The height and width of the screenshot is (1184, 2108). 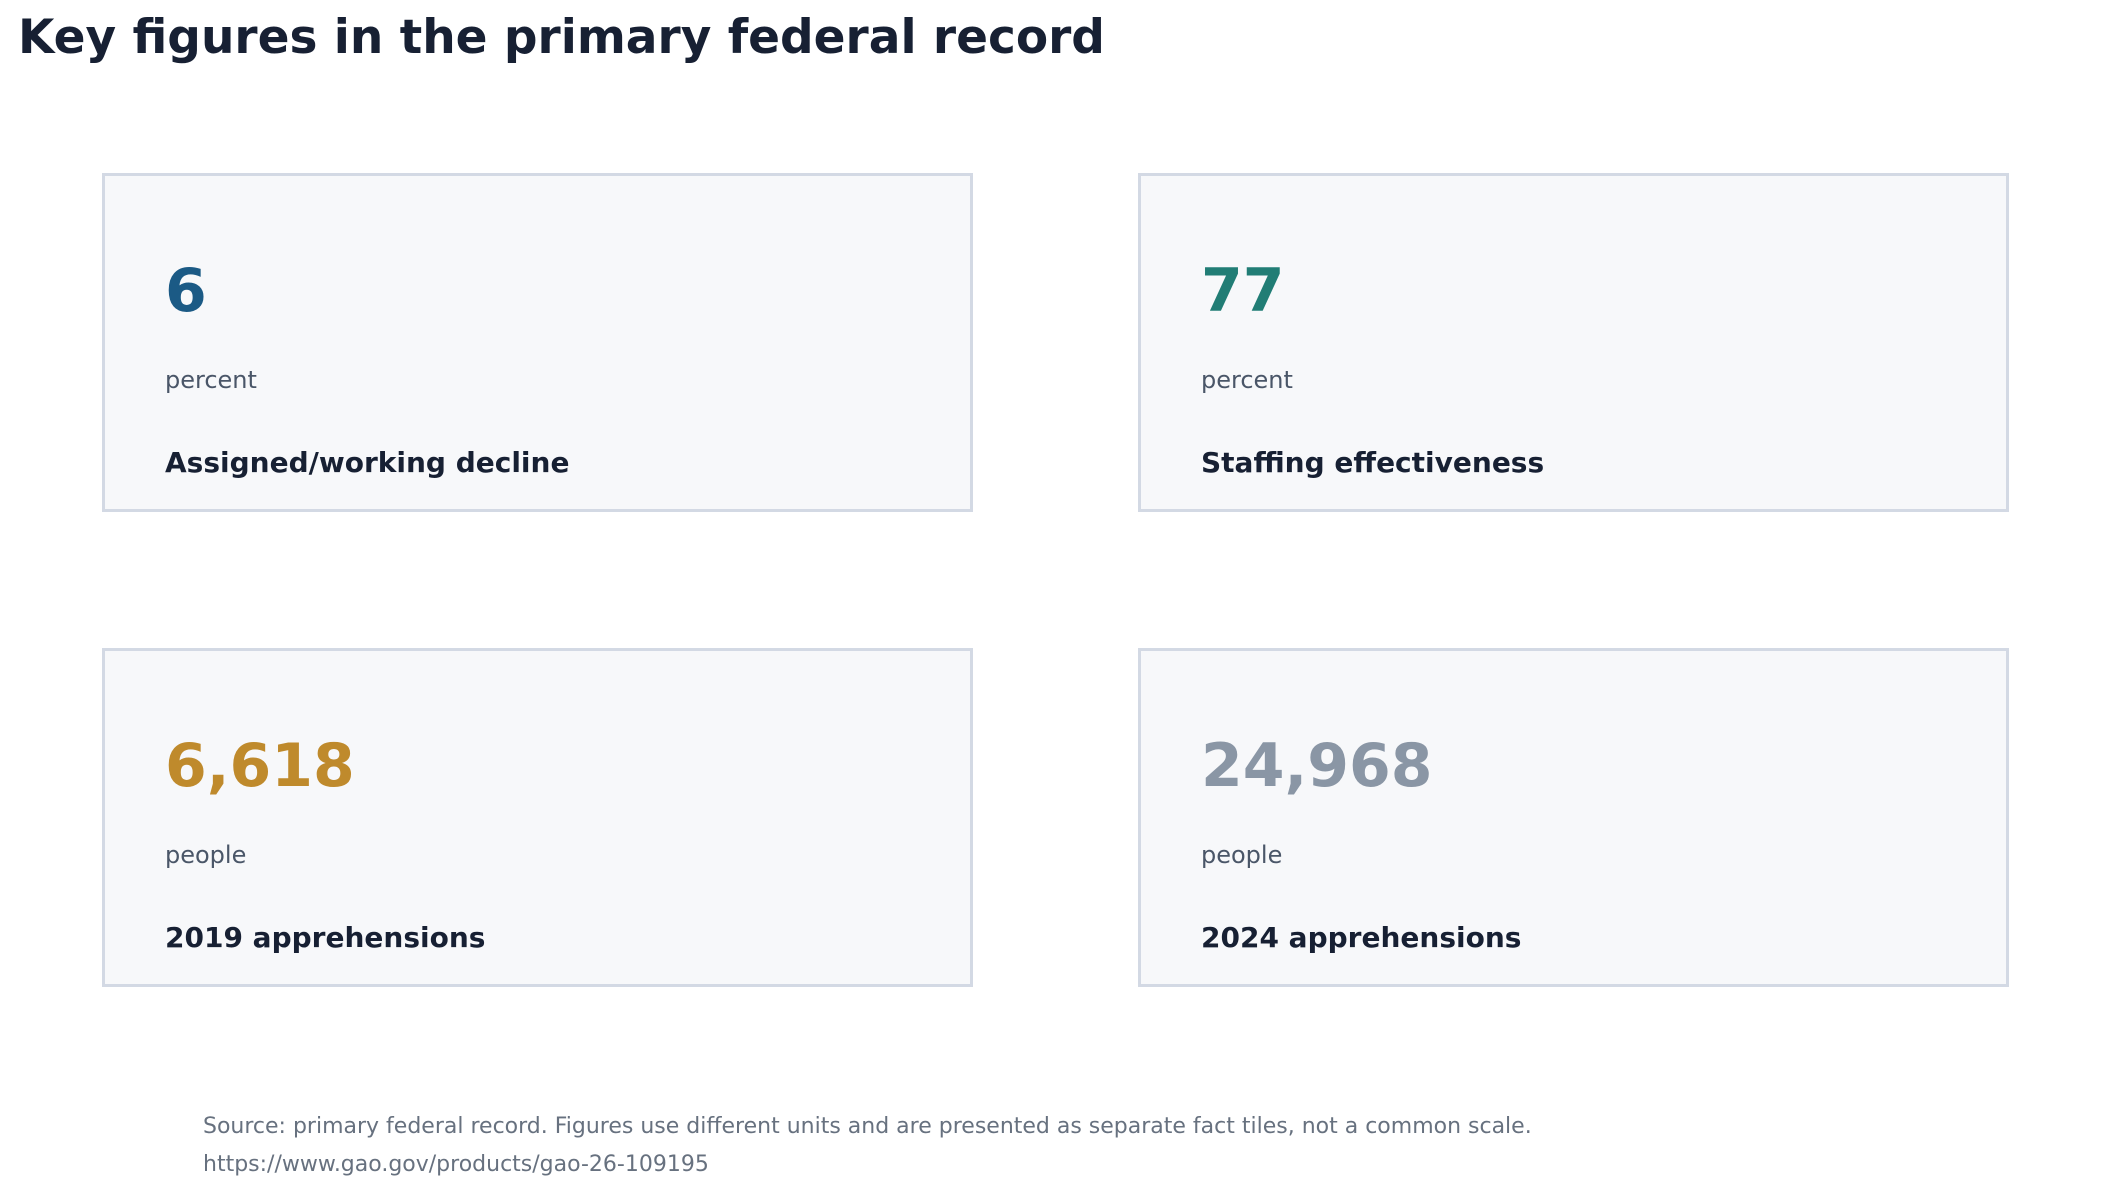 What do you see at coordinates (537, 817) in the screenshot?
I see `fact-tile: 6,618 people 2019 apprehensions` at bounding box center [537, 817].